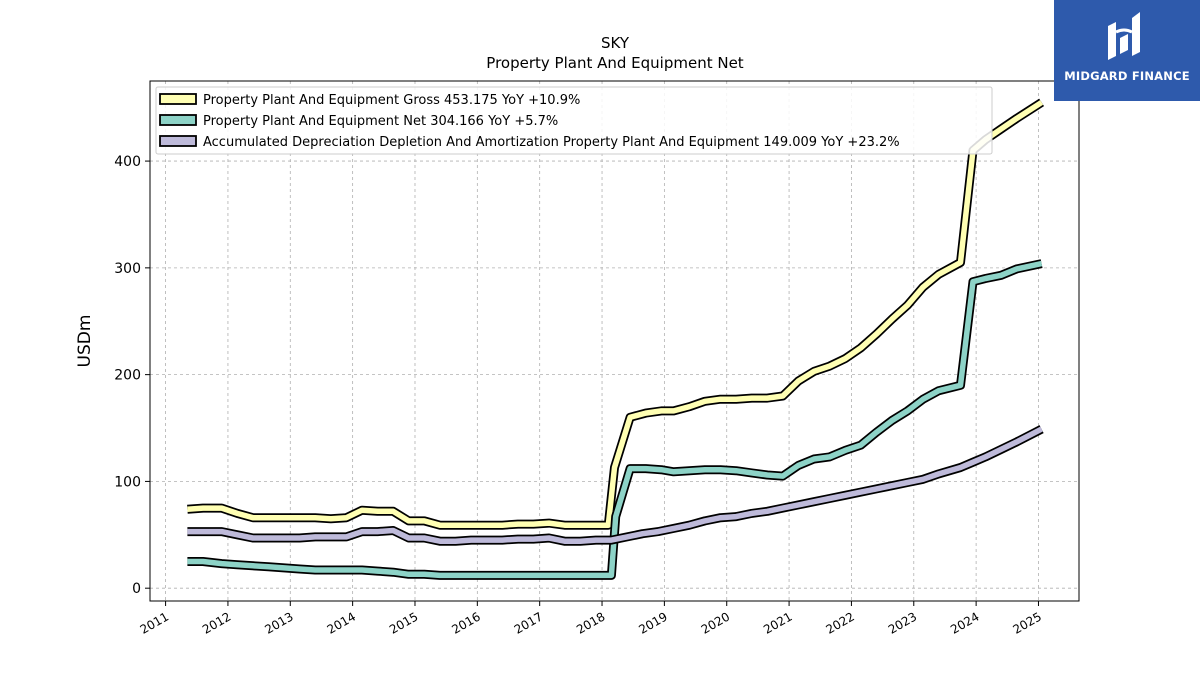 Image resolution: width=1200 pixels, height=675 pixels. Describe the element at coordinates (85, 341) in the screenshot. I see `y-axis-label: USDm` at that location.